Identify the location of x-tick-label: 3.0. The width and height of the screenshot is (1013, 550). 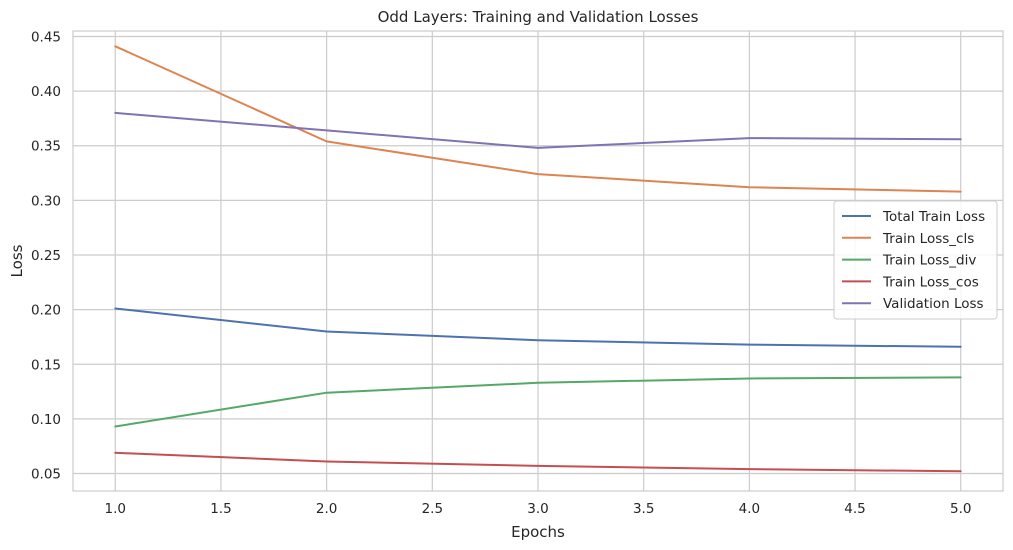
(537, 509).